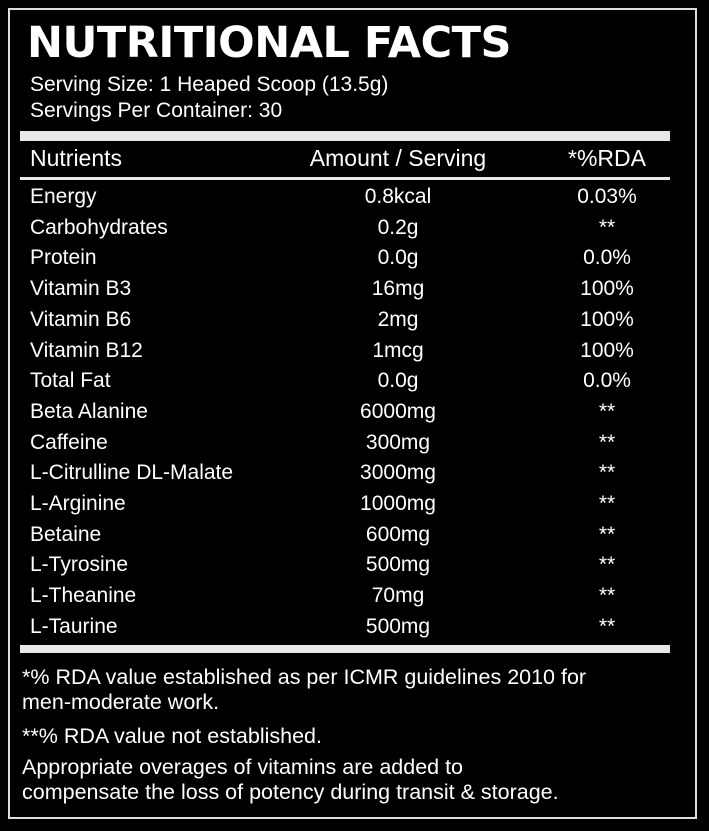 This screenshot has height=831, width=709. I want to click on amount: 300mg, so click(398, 442).